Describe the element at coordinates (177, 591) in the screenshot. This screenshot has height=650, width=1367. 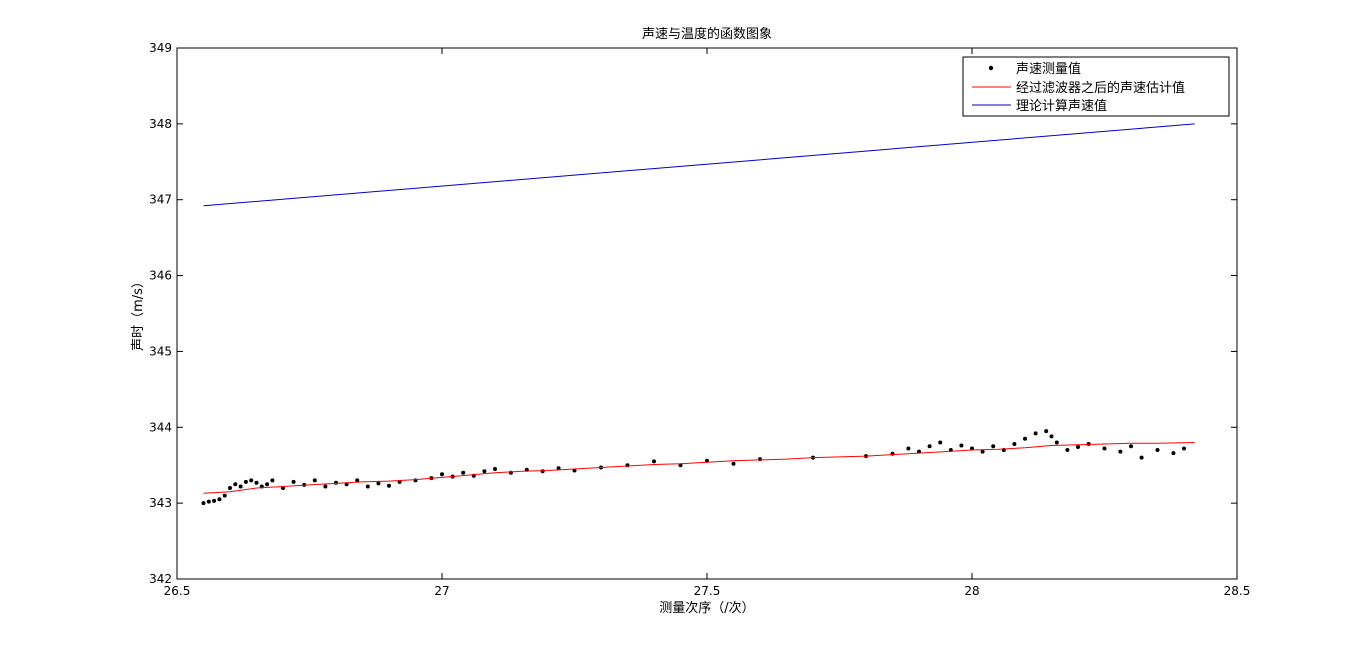
I see `x-tick-label: 26.5` at that location.